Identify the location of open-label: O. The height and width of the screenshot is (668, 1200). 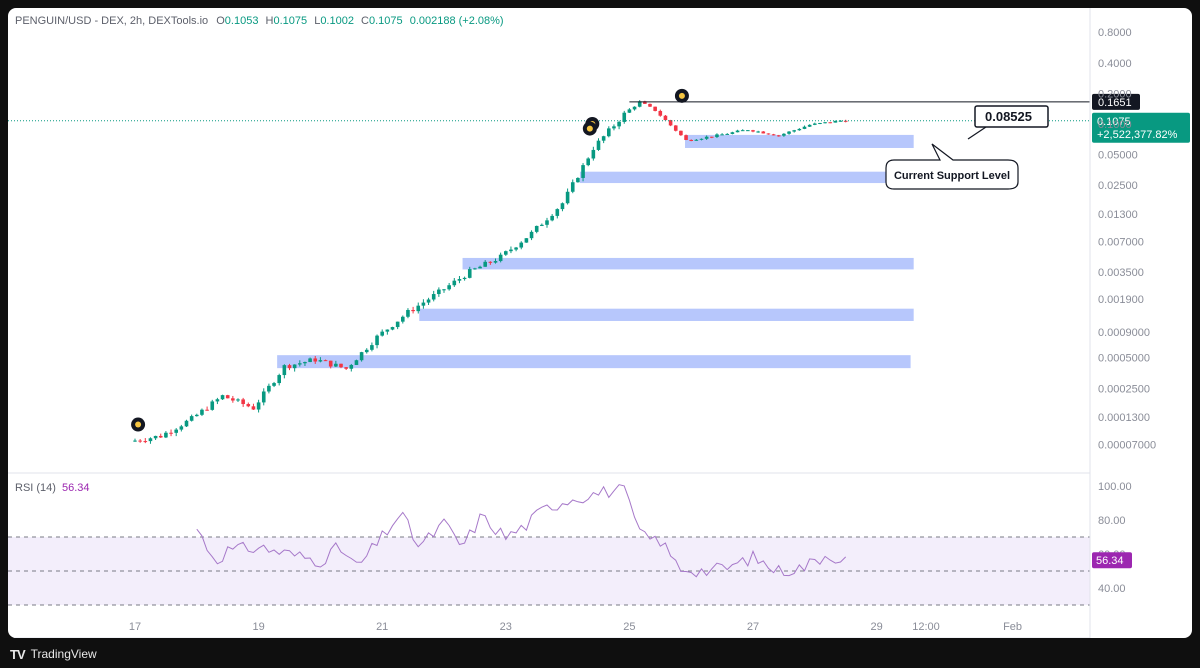
(220, 21).